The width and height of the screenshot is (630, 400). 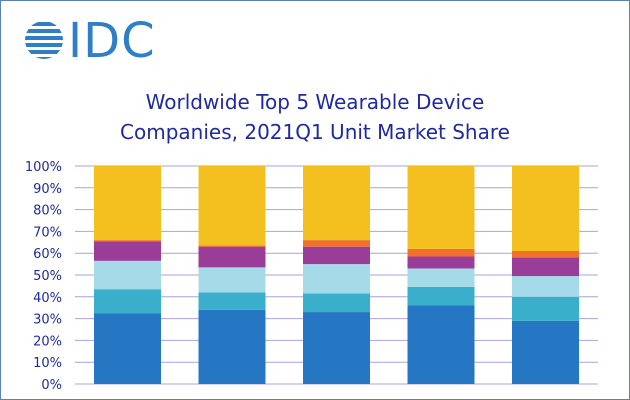 I want to click on chart-title-line-2: Companies, 2021Q1 Unit Market Share, so click(x=315, y=132).